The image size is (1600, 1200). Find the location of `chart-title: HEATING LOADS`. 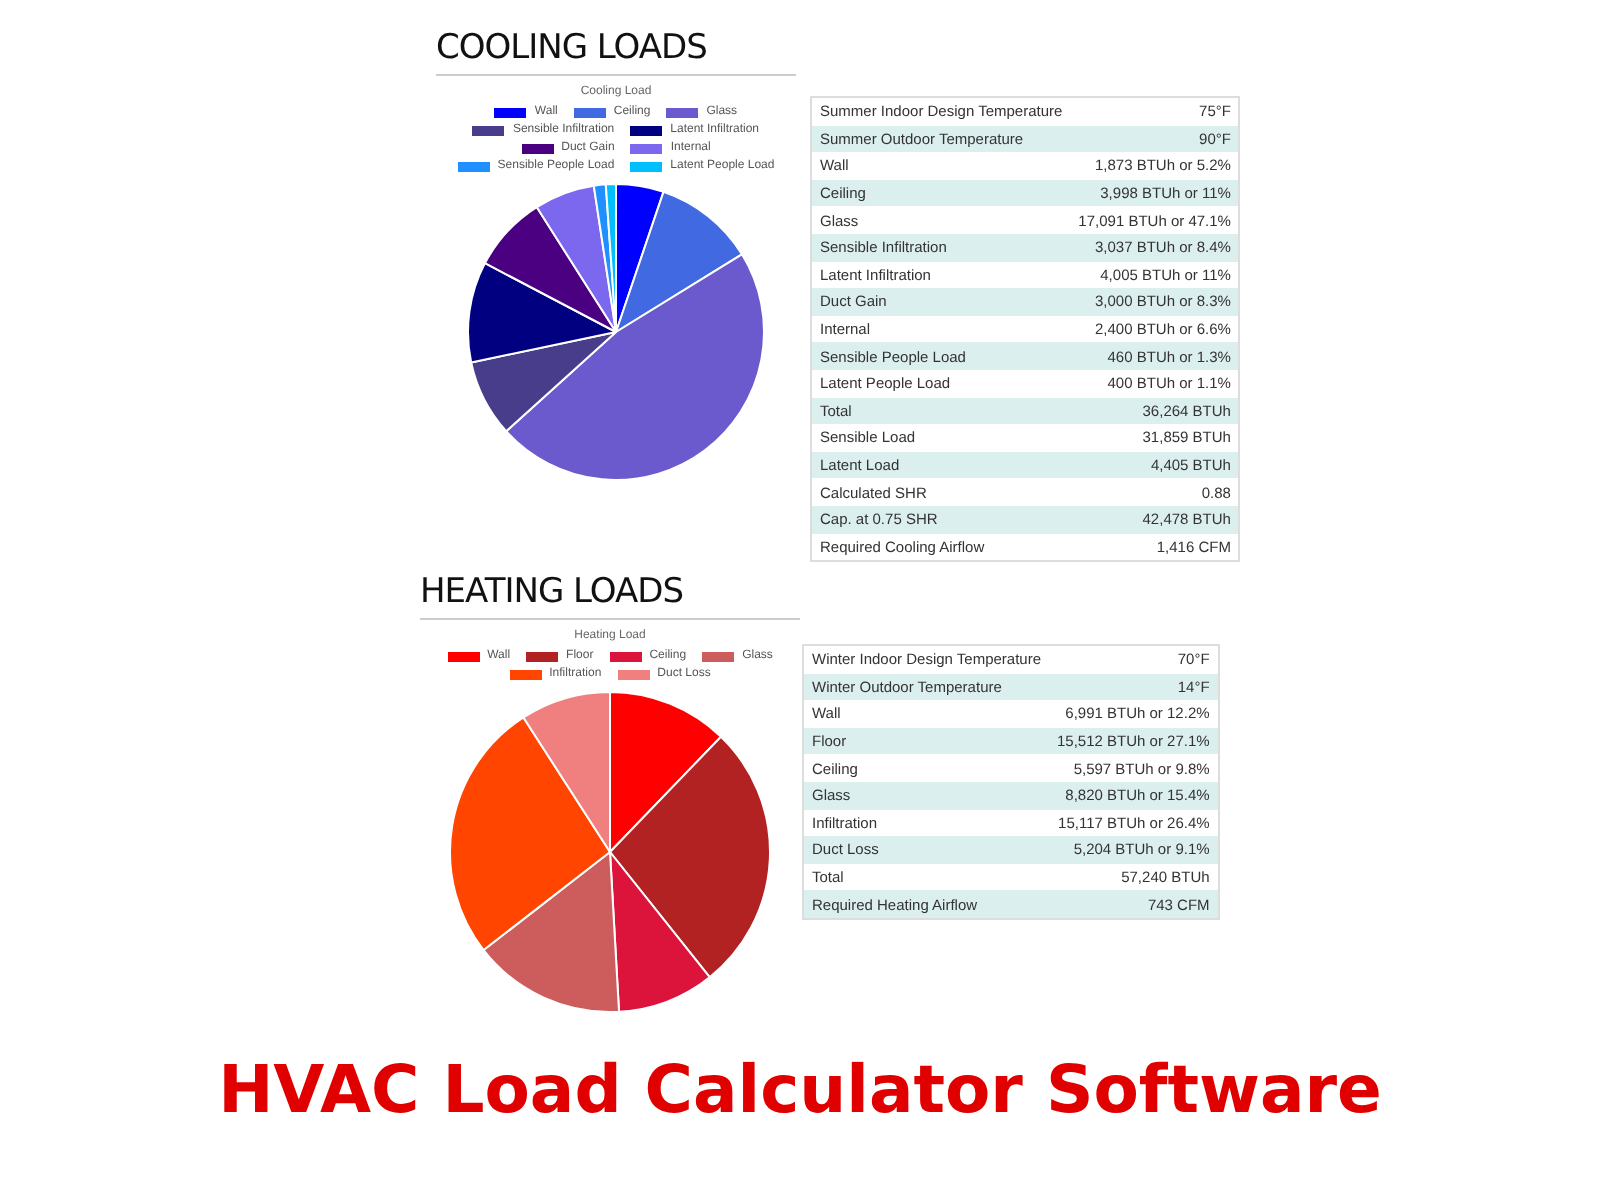

chart-title: HEATING LOADS is located at coordinates (610, 596).